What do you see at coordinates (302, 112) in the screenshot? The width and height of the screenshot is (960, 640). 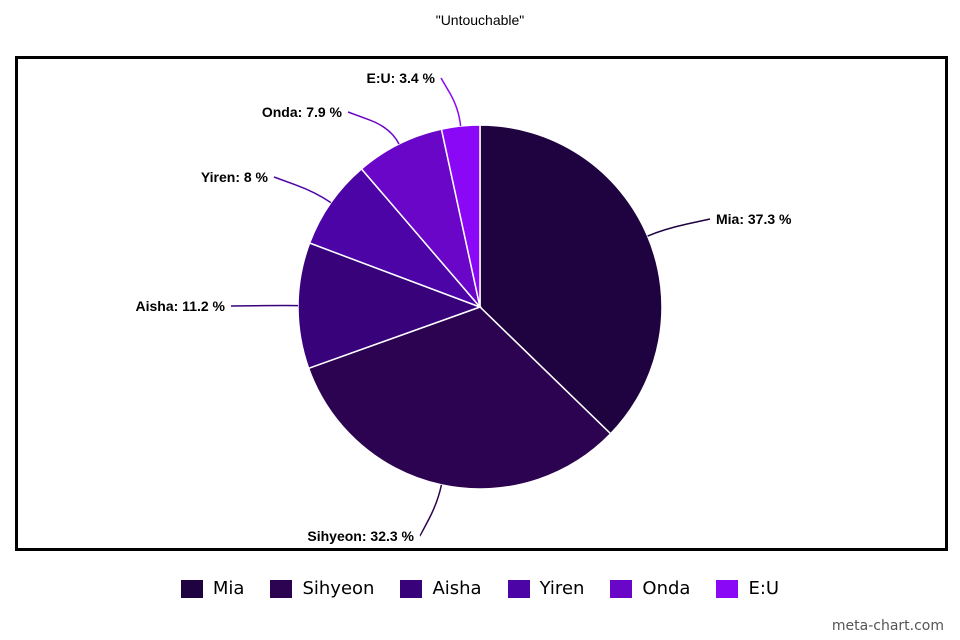 I see `slice-label-onda: Onda: 7.9 %` at bounding box center [302, 112].